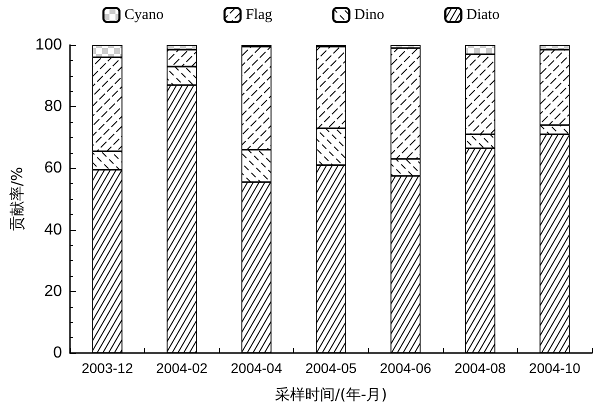  I want to click on legend-label: Cyano, so click(144, 15).